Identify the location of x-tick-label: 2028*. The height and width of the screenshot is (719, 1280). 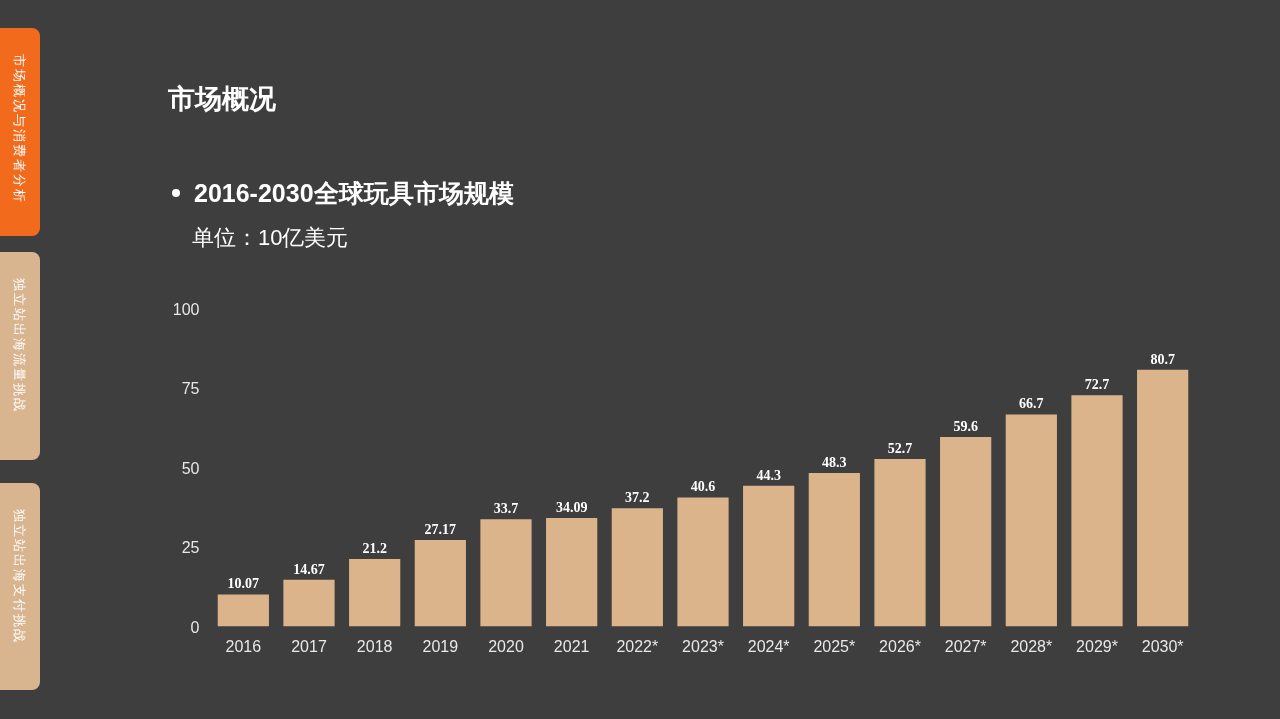
(1031, 646).